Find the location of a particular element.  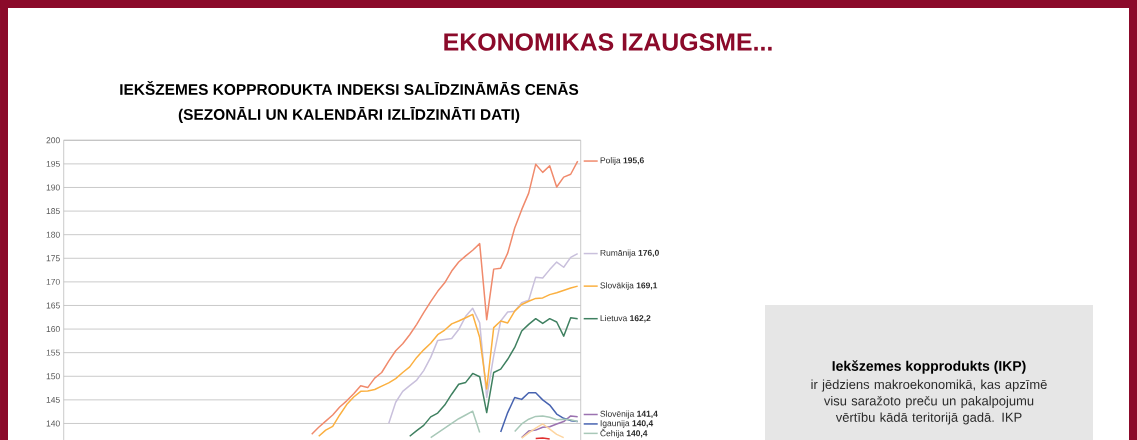

y-tick-label: 180 is located at coordinates (53, 234).